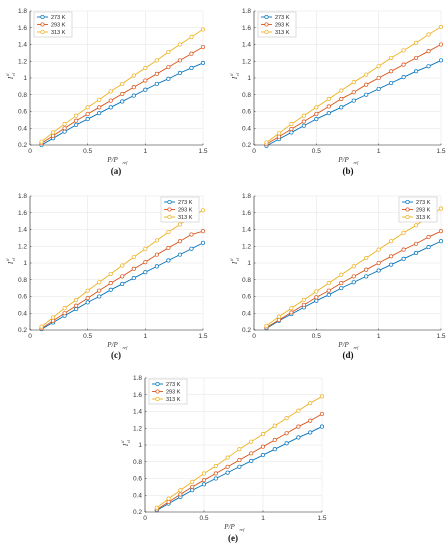 Image resolution: width=448 pixels, height=550 pixels. What do you see at coordinates (202, 151) in the screenshot?
I see `x-tick-label: 1.5` at bounding box center [202, 151].